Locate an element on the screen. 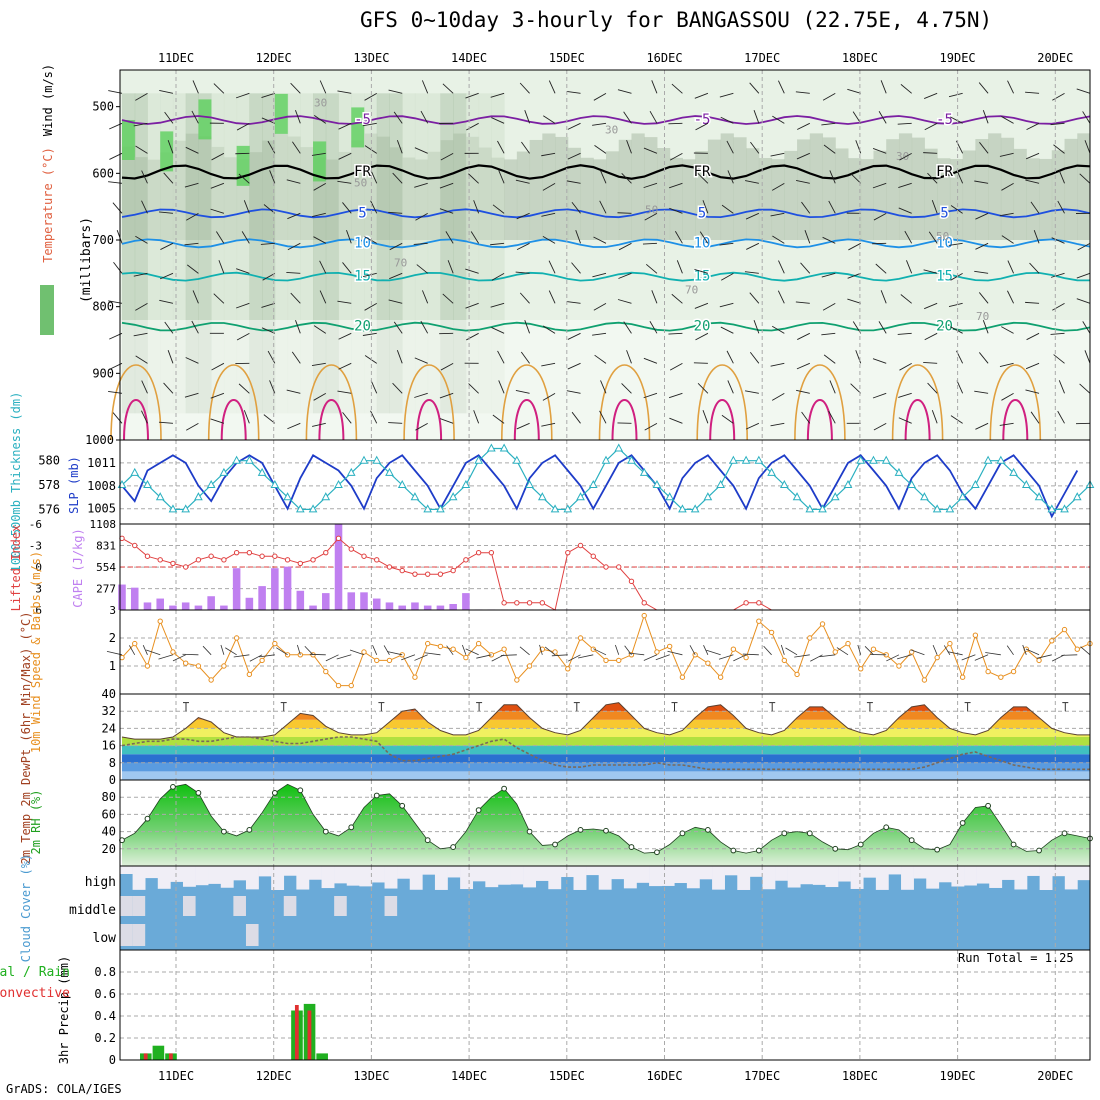 This screenshot has height=1100, width=1100. rh-contour-label: 70 is located at coordinates (400, 263).